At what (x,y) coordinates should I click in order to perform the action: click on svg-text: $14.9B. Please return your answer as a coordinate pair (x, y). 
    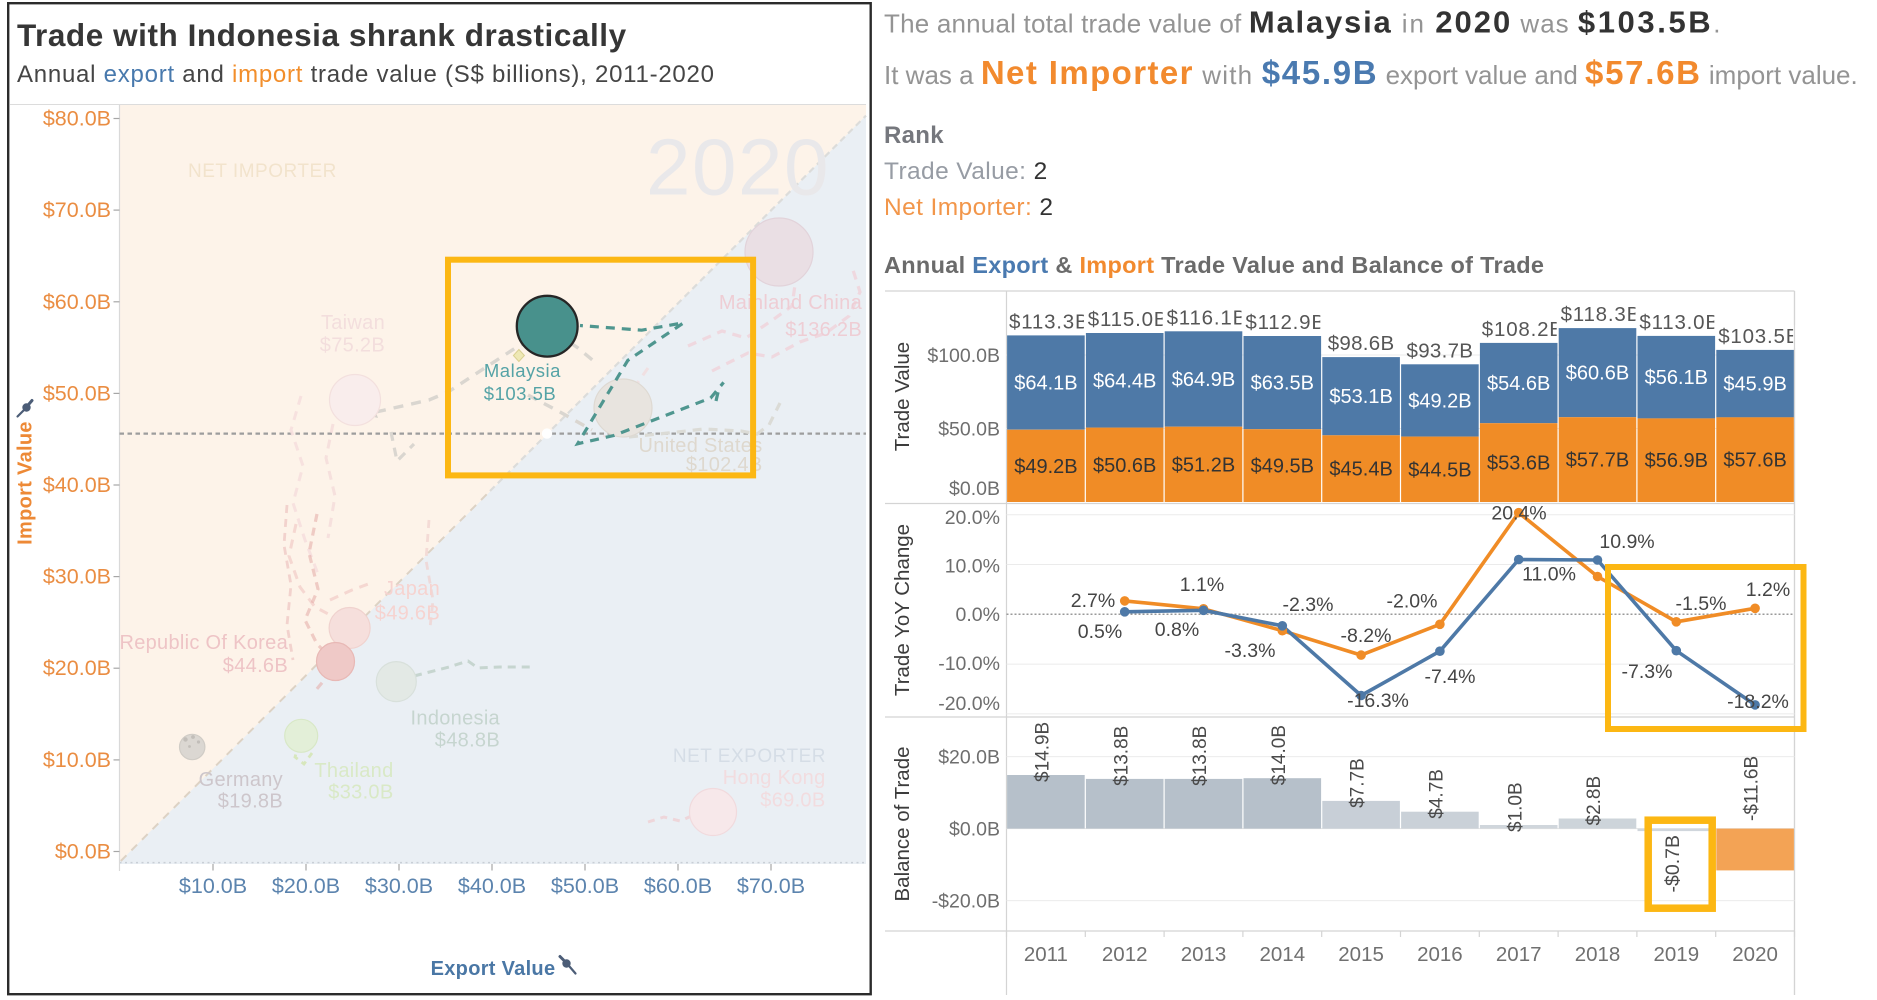
    Looking at the image, I should click on (1043, 752).